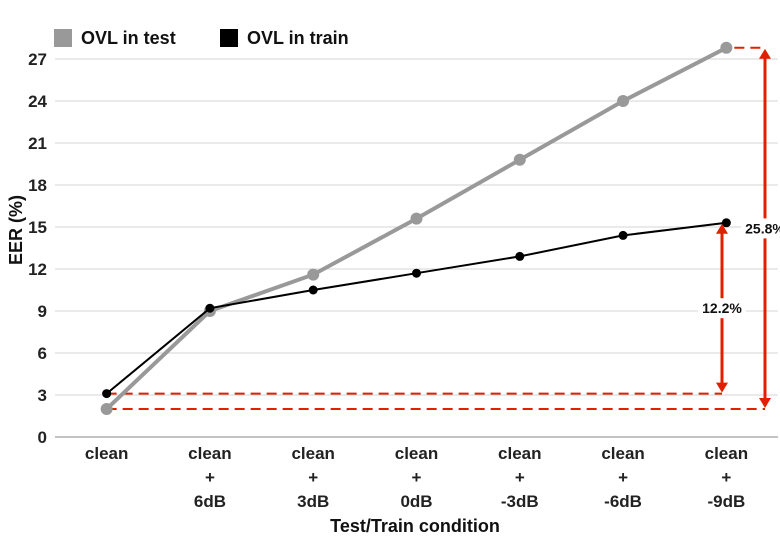 This screenshot has height=541, width=780. I want to click on x-tick-label: -3dB, so click(520, 501).